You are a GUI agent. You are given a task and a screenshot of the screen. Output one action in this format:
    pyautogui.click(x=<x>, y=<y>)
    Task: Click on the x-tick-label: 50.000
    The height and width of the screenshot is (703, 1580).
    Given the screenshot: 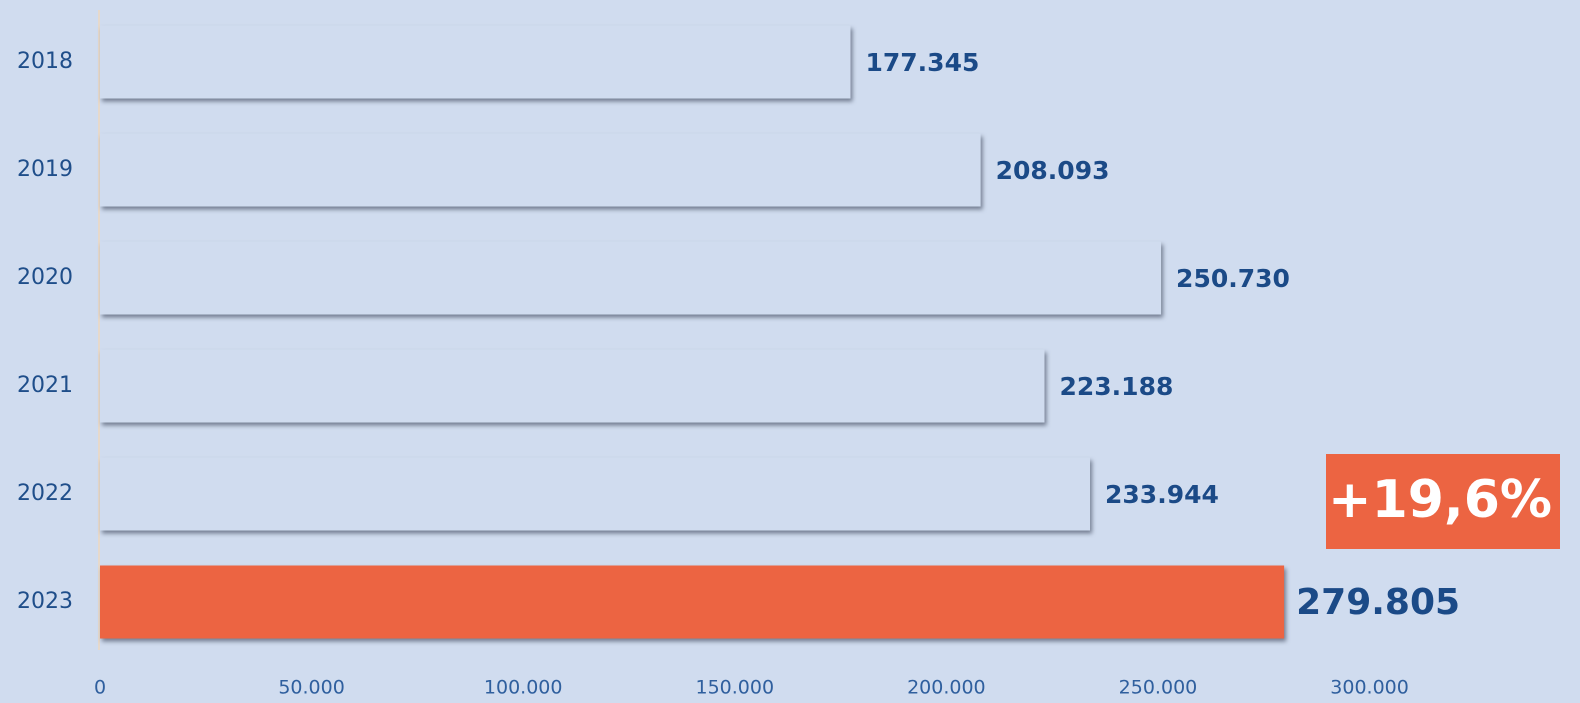 What is the action you would take?
    pyautogui.click(x=311, y=688)
    